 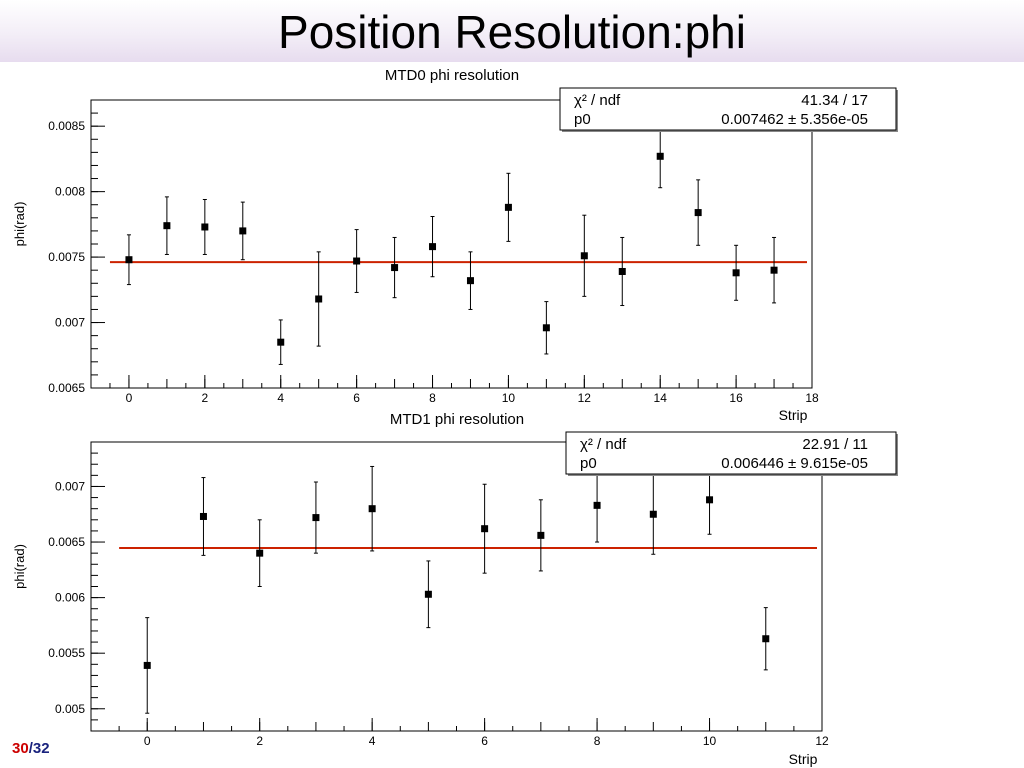 What do you see at coordinates (794, 463) in the screenshot?
I see `stats-p0-value: 0.006446 ± 9.615e-05` at bounding box center [794, 463].